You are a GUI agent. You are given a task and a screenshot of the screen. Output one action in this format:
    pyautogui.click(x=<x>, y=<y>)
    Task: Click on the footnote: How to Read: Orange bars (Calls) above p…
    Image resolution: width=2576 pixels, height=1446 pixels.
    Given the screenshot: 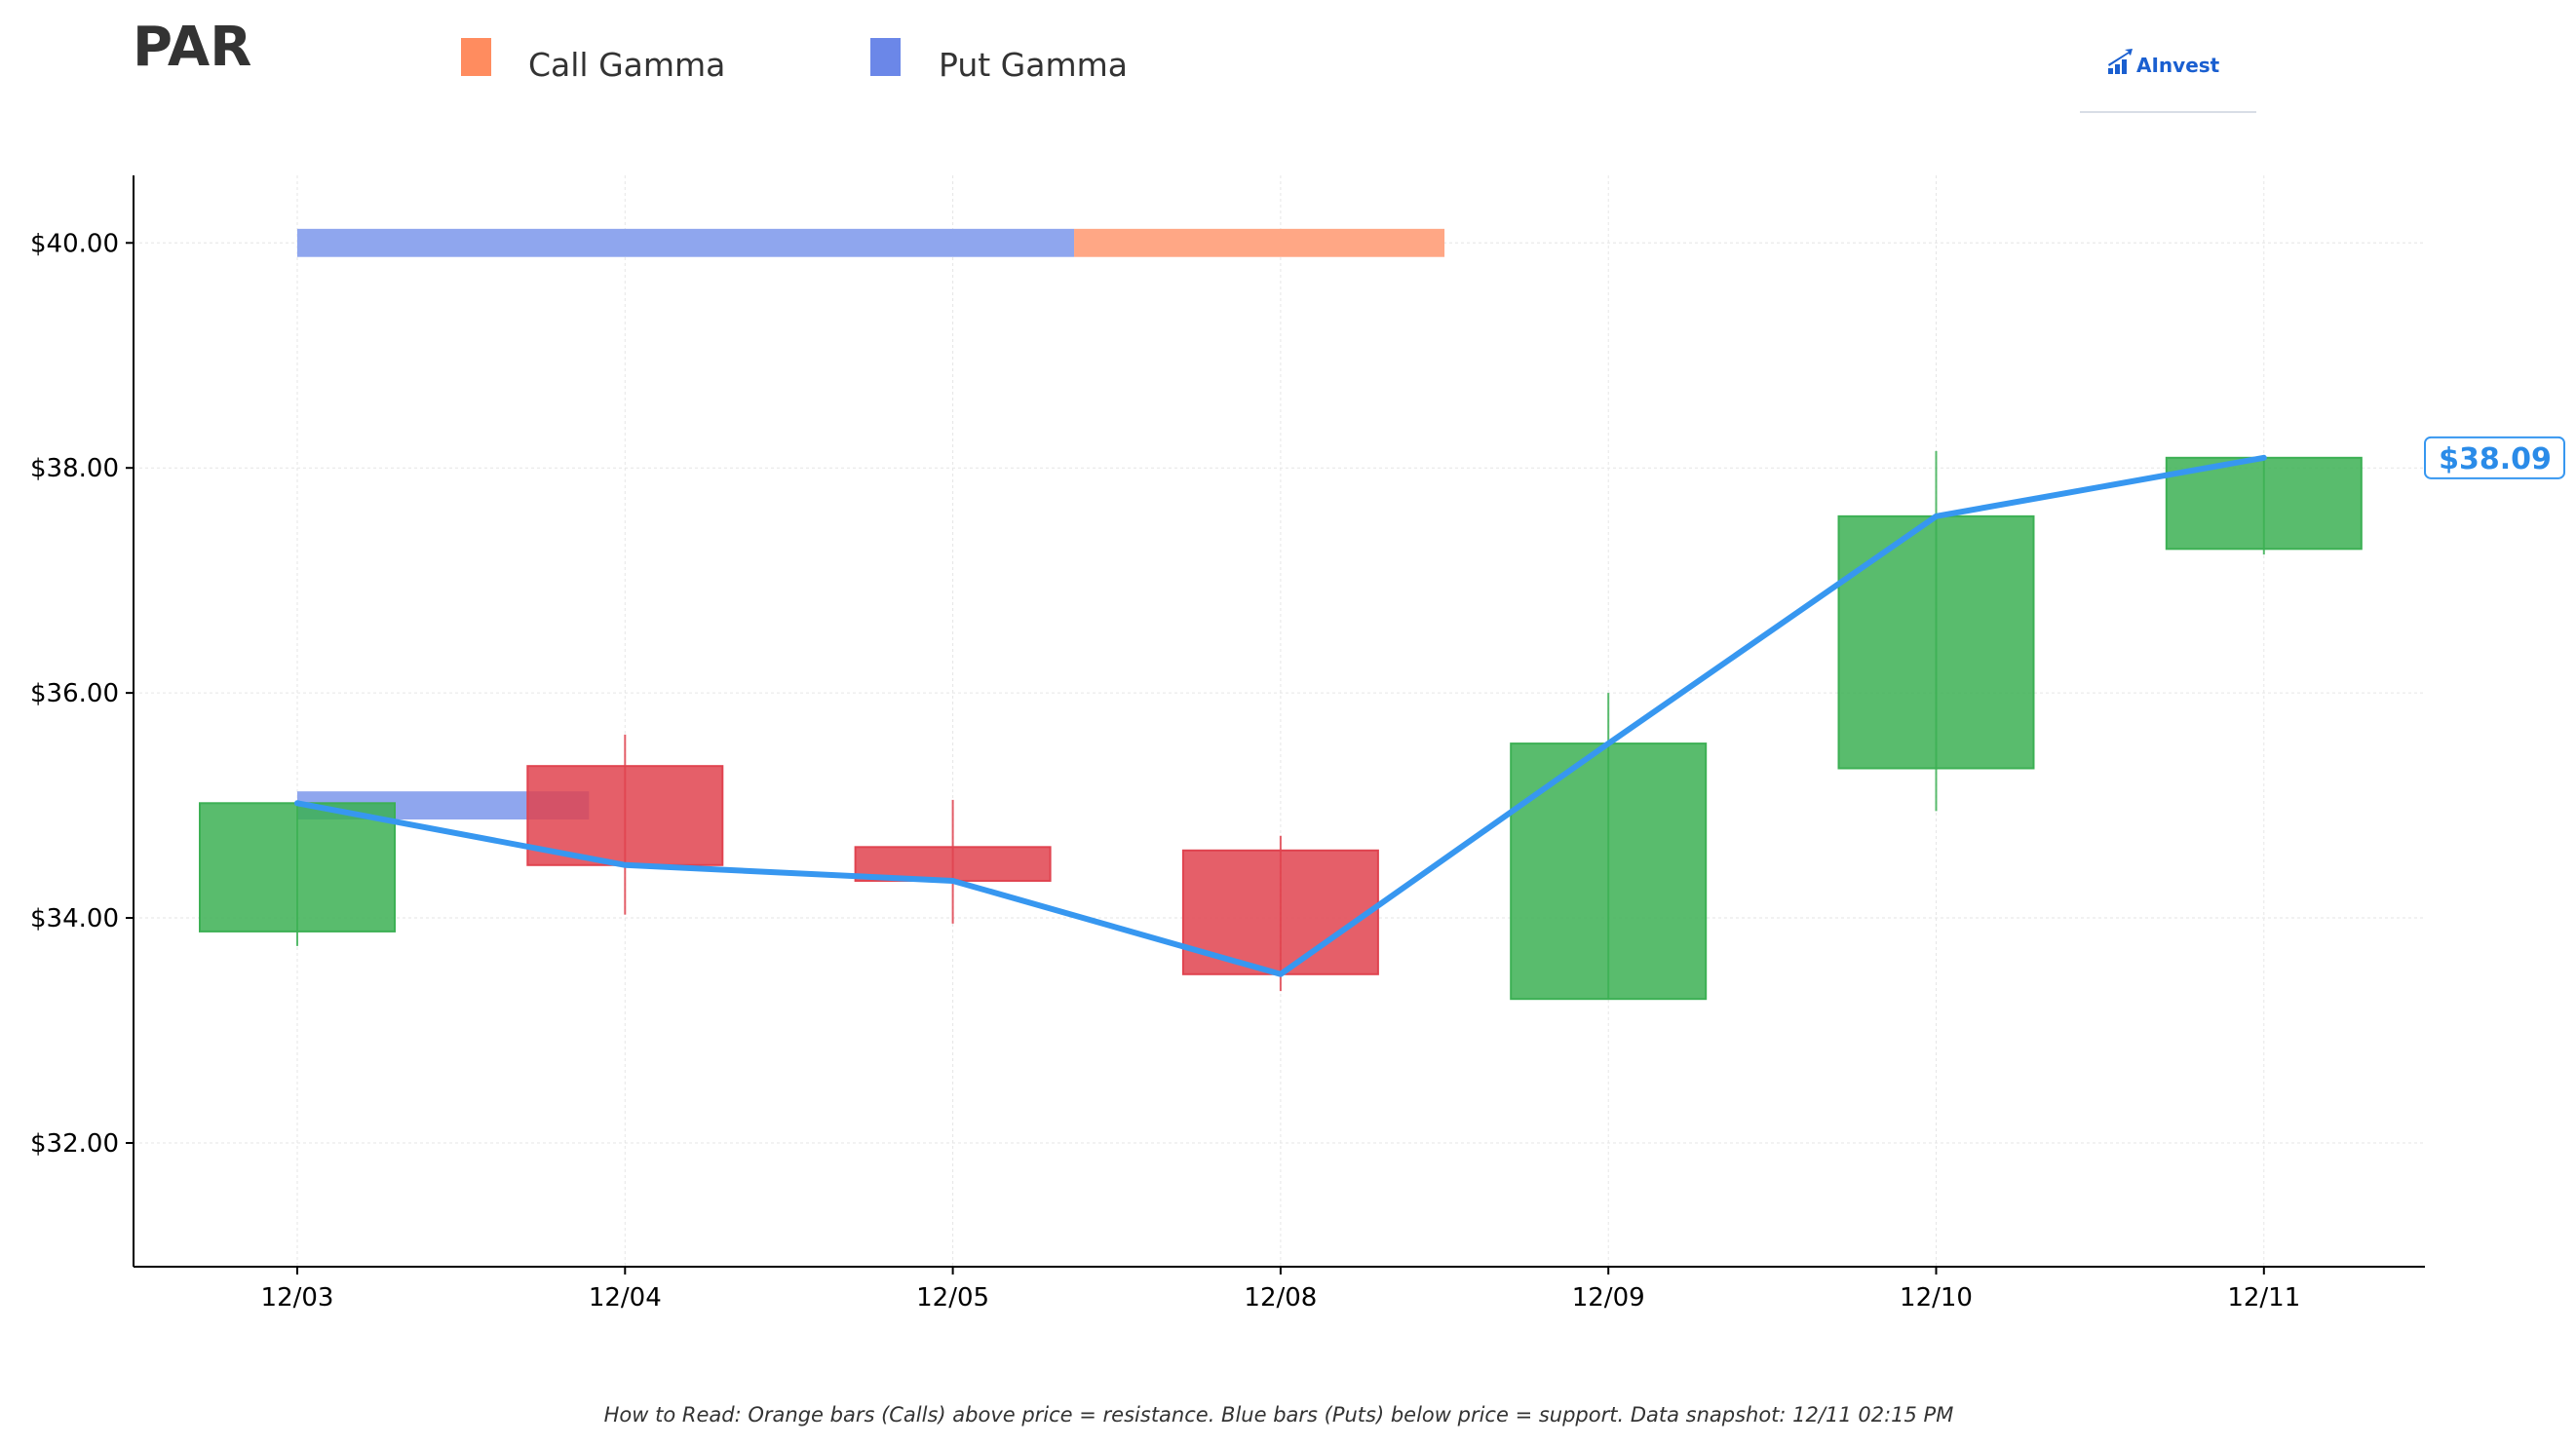 What is the action you would take?
    pyautogui.click(x=1279, y=1415)
    